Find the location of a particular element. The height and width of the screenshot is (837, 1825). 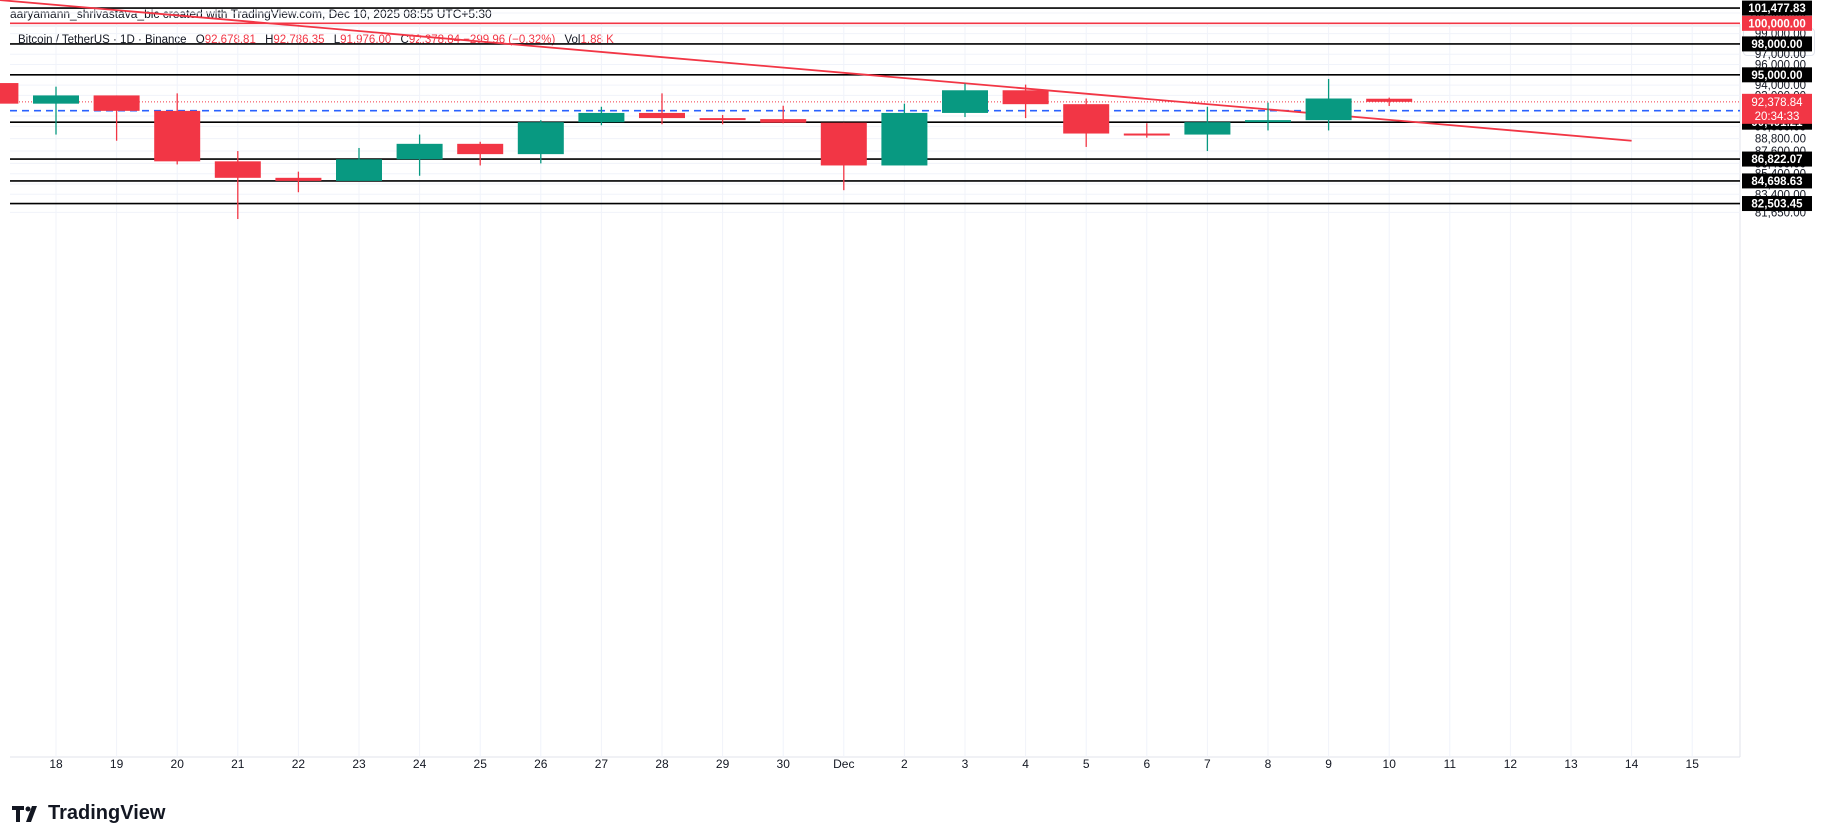

x-tick-label: 15 is located at coordinates (1693, 764).